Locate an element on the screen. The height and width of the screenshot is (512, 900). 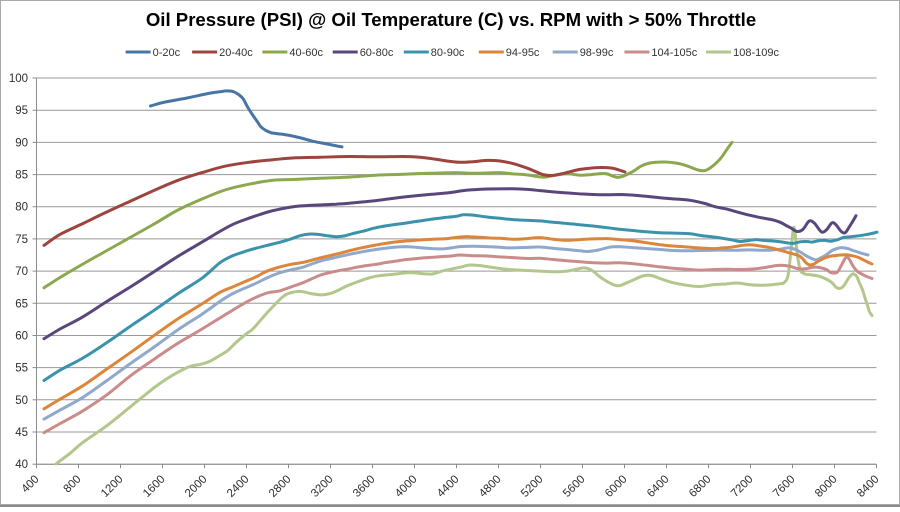
svg-text: 40-60c is located at coordinates (306, 53).